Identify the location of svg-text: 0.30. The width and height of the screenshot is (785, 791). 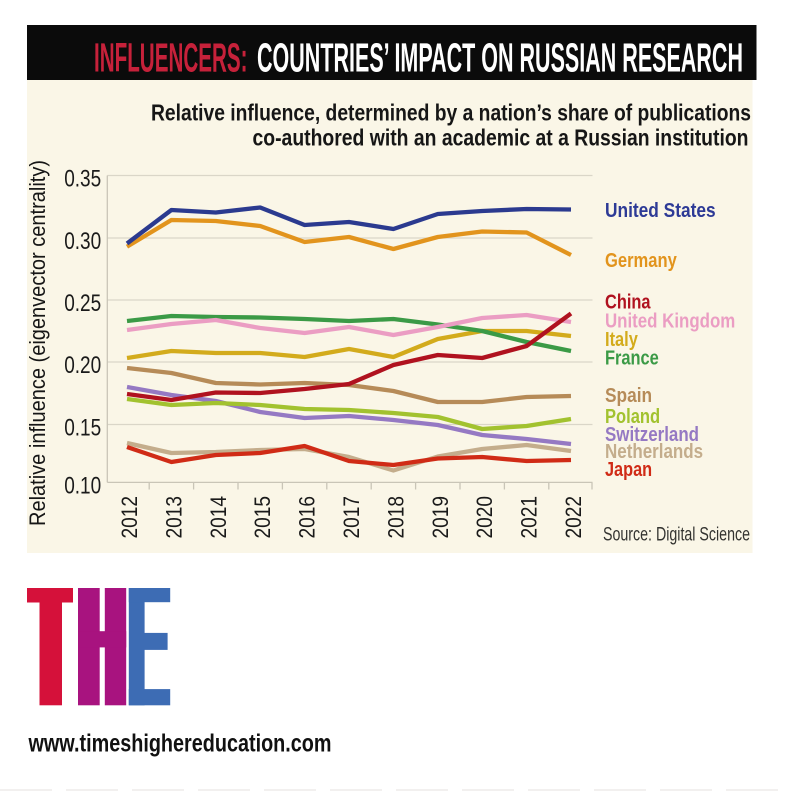
(82, 241).